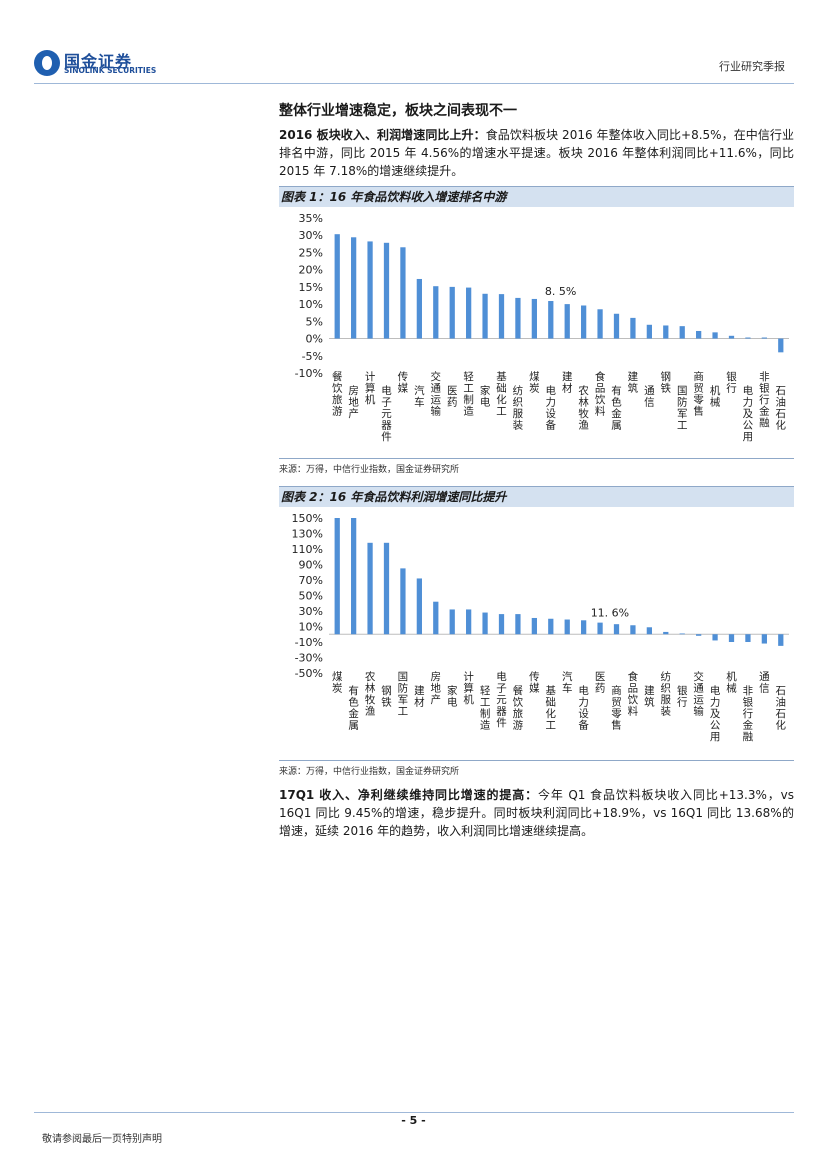 This screenshot has width=827, height=1170. Describe the element at coordinates (419, 606) in the screenshot. I see `bar-建材` at that location.